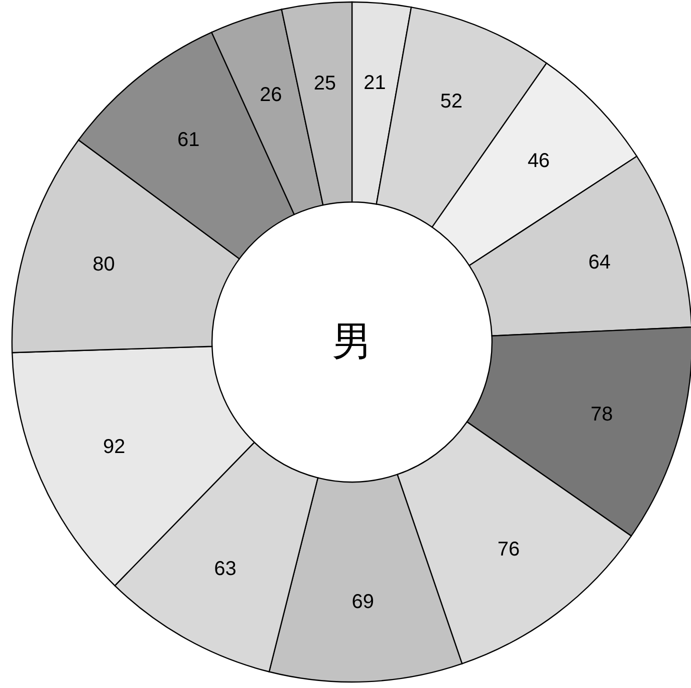  I want to click on data-label: 92, so click(114, 447).